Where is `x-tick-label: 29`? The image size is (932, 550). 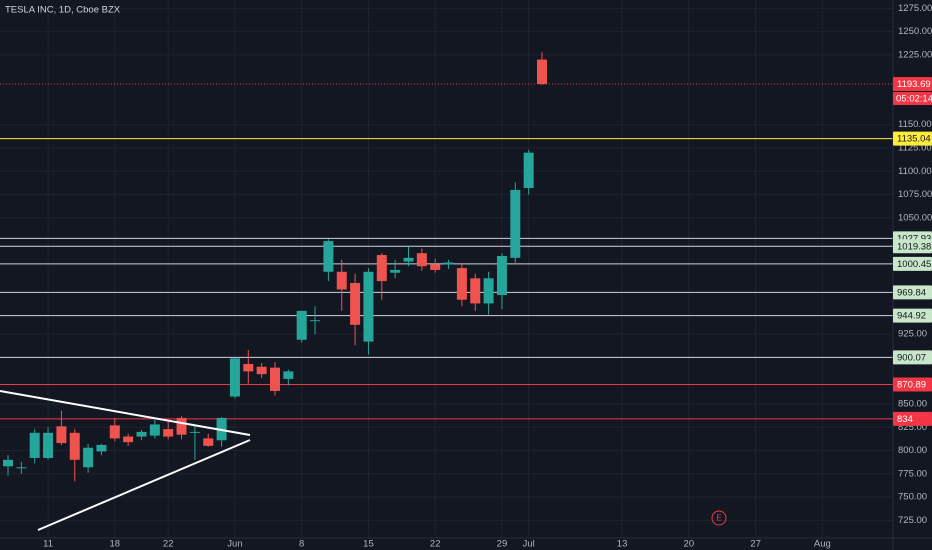
x-tick-label: 29 is located at coordinates (502, 544).